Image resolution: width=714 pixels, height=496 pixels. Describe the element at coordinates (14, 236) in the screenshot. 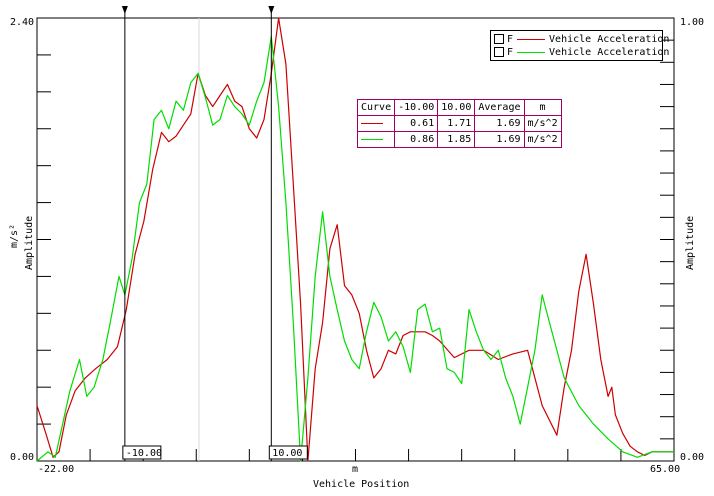

I see `y-left-axis-unit: m/s²` at that location.